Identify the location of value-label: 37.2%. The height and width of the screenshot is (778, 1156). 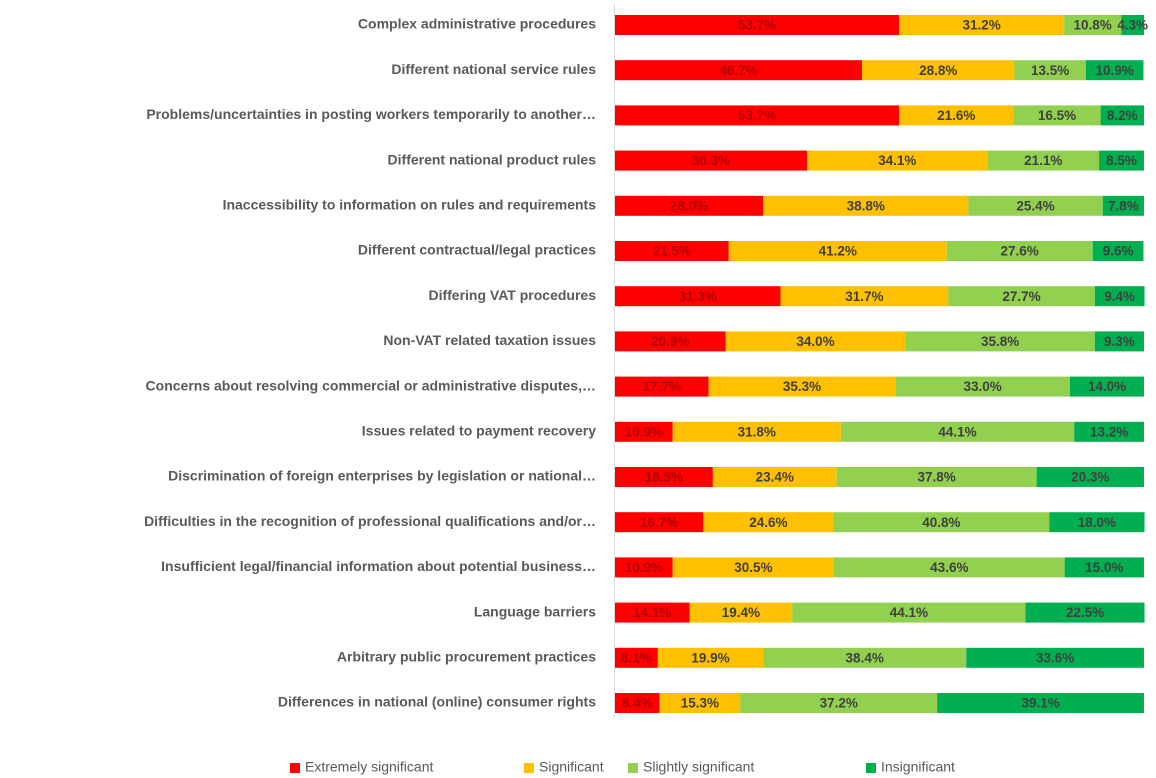
(839, 703).